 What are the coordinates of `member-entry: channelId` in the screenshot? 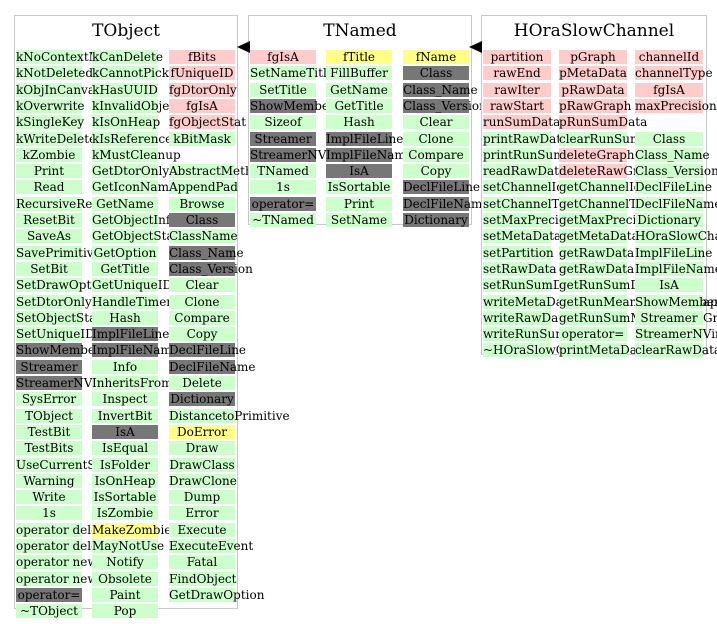 It's located at (669, 57).